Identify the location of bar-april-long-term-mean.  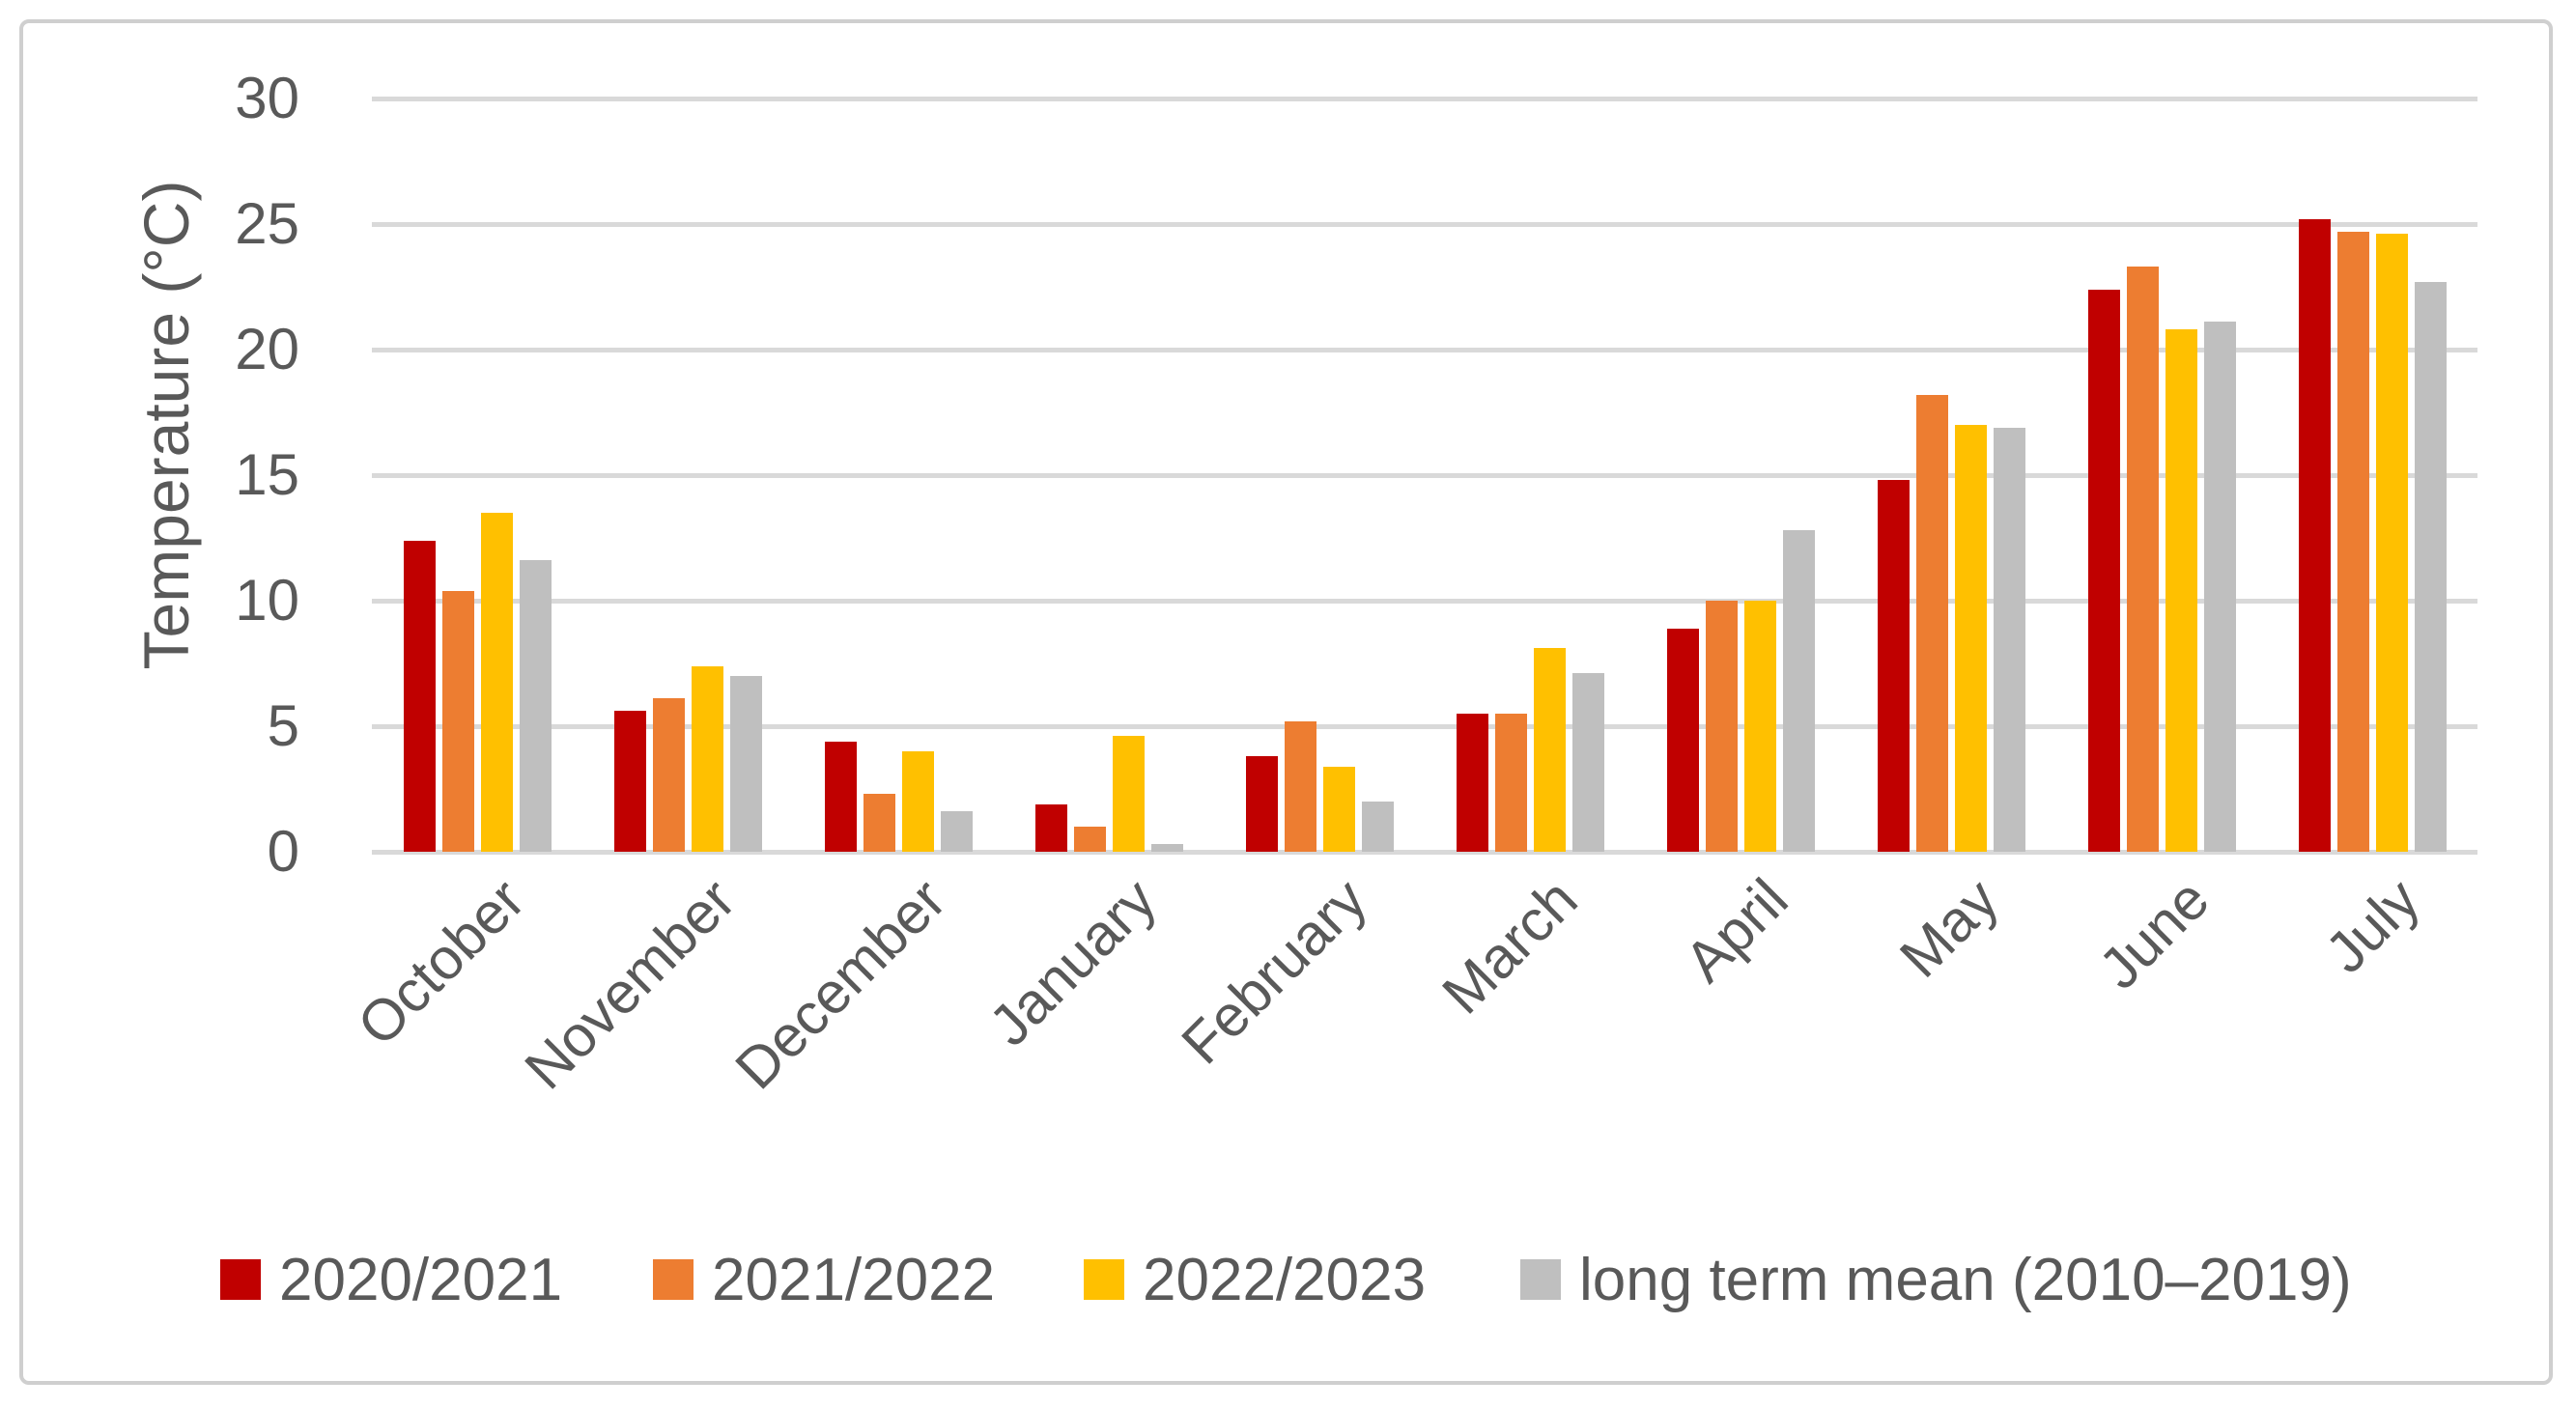
(1799, 691).